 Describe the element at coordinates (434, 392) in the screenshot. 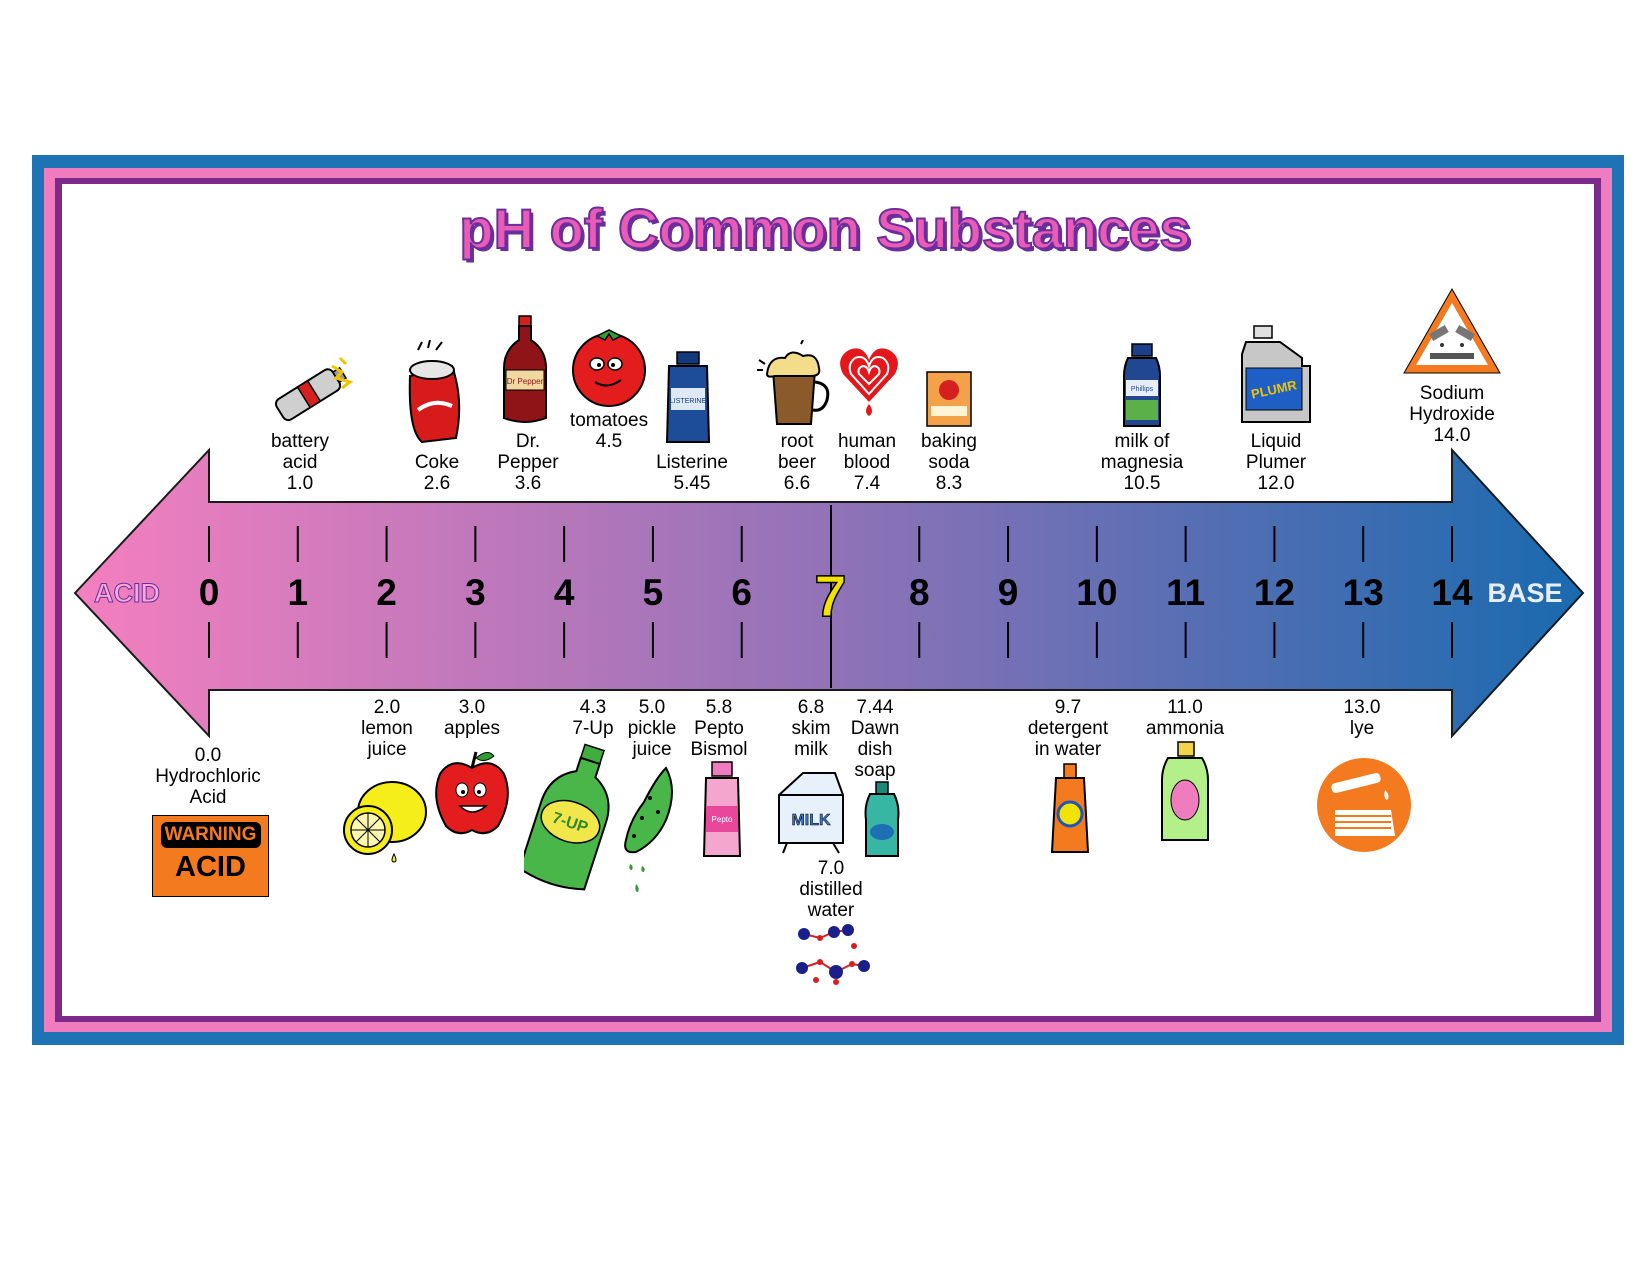

I see `soda-can-icon` at that location.